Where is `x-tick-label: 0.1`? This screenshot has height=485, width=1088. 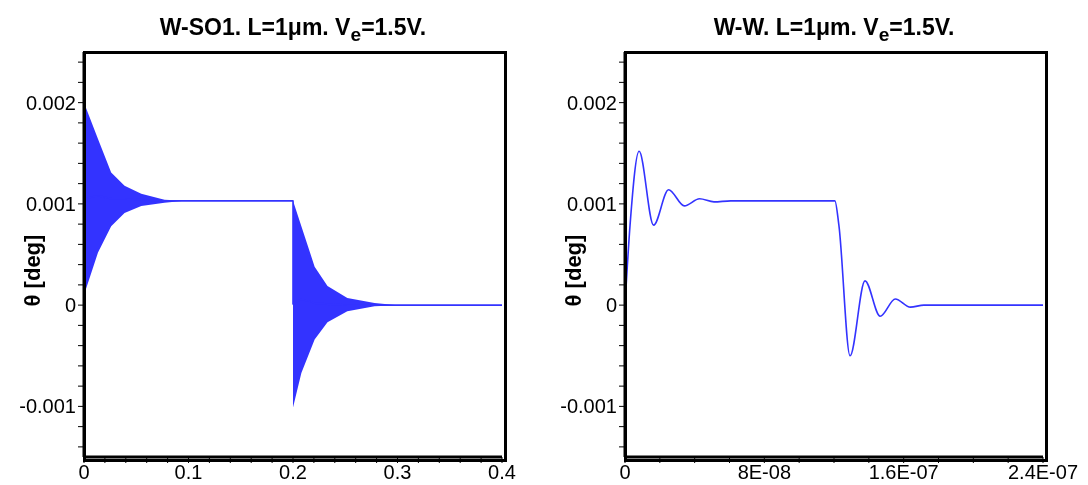 x-tick-label: 0.1 is located at coordinates (188, 472).